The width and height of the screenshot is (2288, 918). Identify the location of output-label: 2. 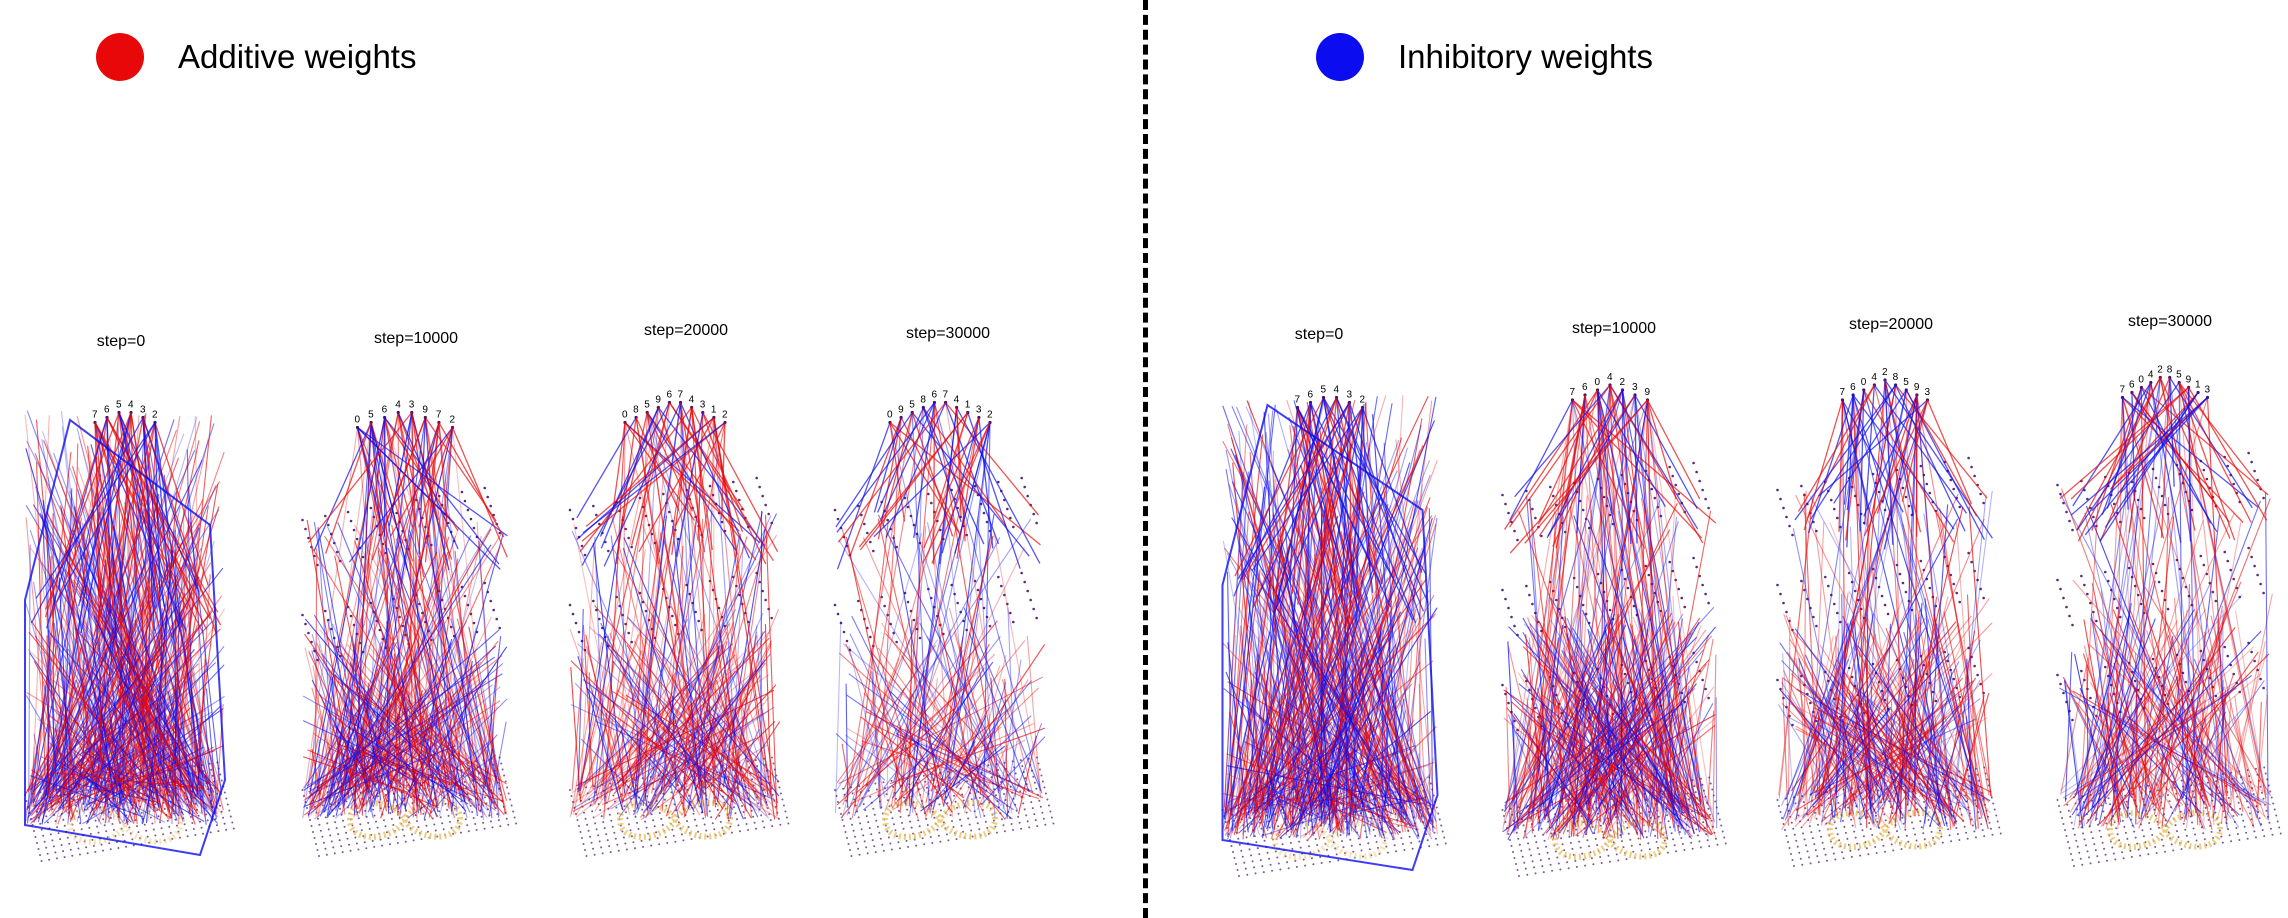
(155, 415).